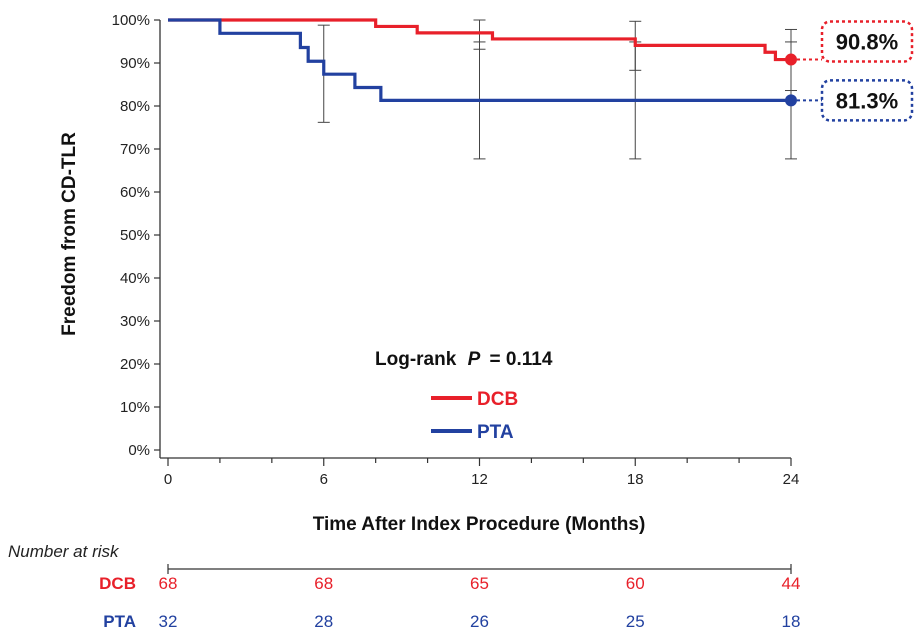  Describe the element at coordinates (135, 63) in the screenshot. I see `y-tick-label: 90%` at that location.